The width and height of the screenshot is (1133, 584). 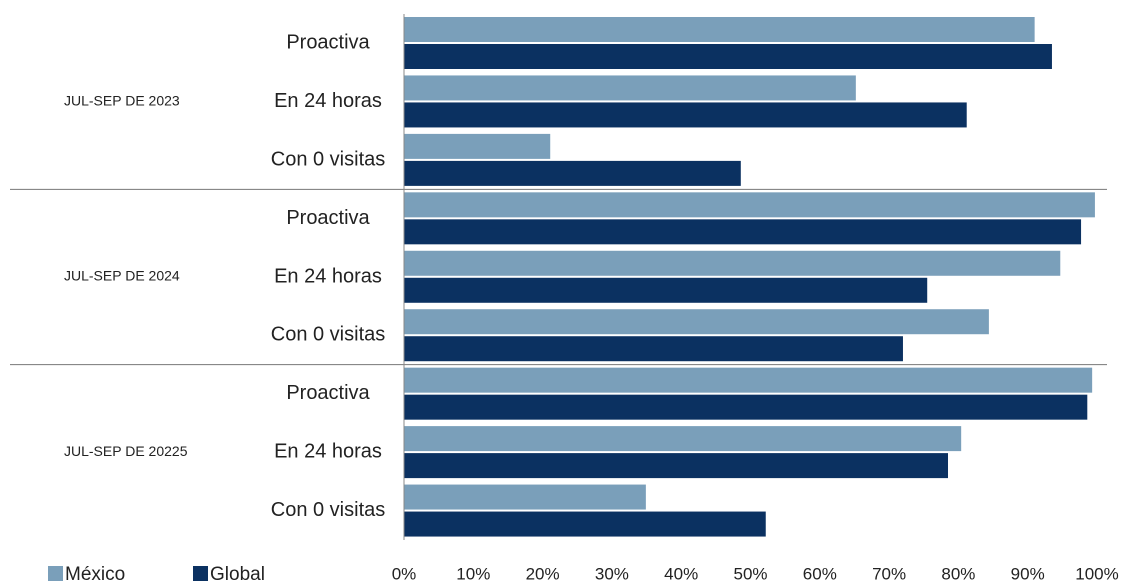 What do you see at coordinates (958, 573) in the screenshot?
I see `x-tick-label: 80%` at bounding box center [958, 573].